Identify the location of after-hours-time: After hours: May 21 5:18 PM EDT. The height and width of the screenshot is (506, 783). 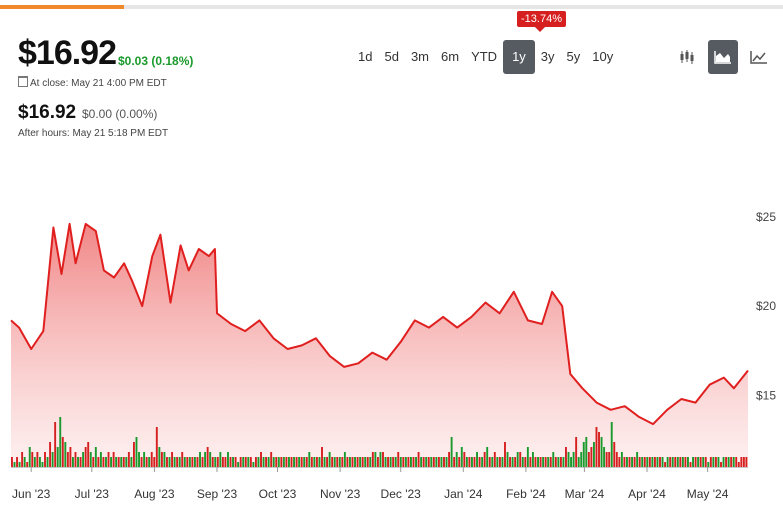
(93, 133).